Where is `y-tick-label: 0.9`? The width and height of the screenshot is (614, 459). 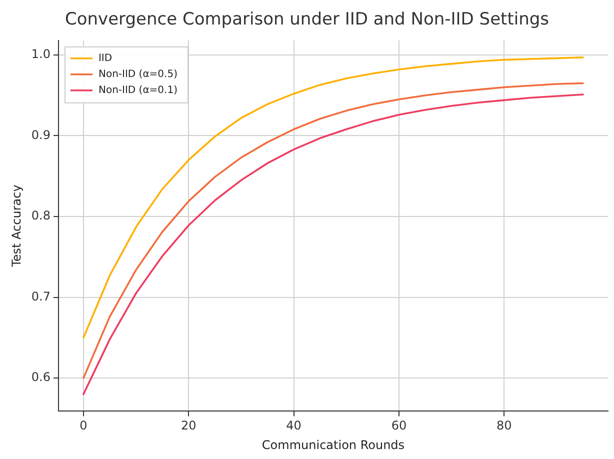
y-tick-label: 0.9 is located at coordinates (40, 135).